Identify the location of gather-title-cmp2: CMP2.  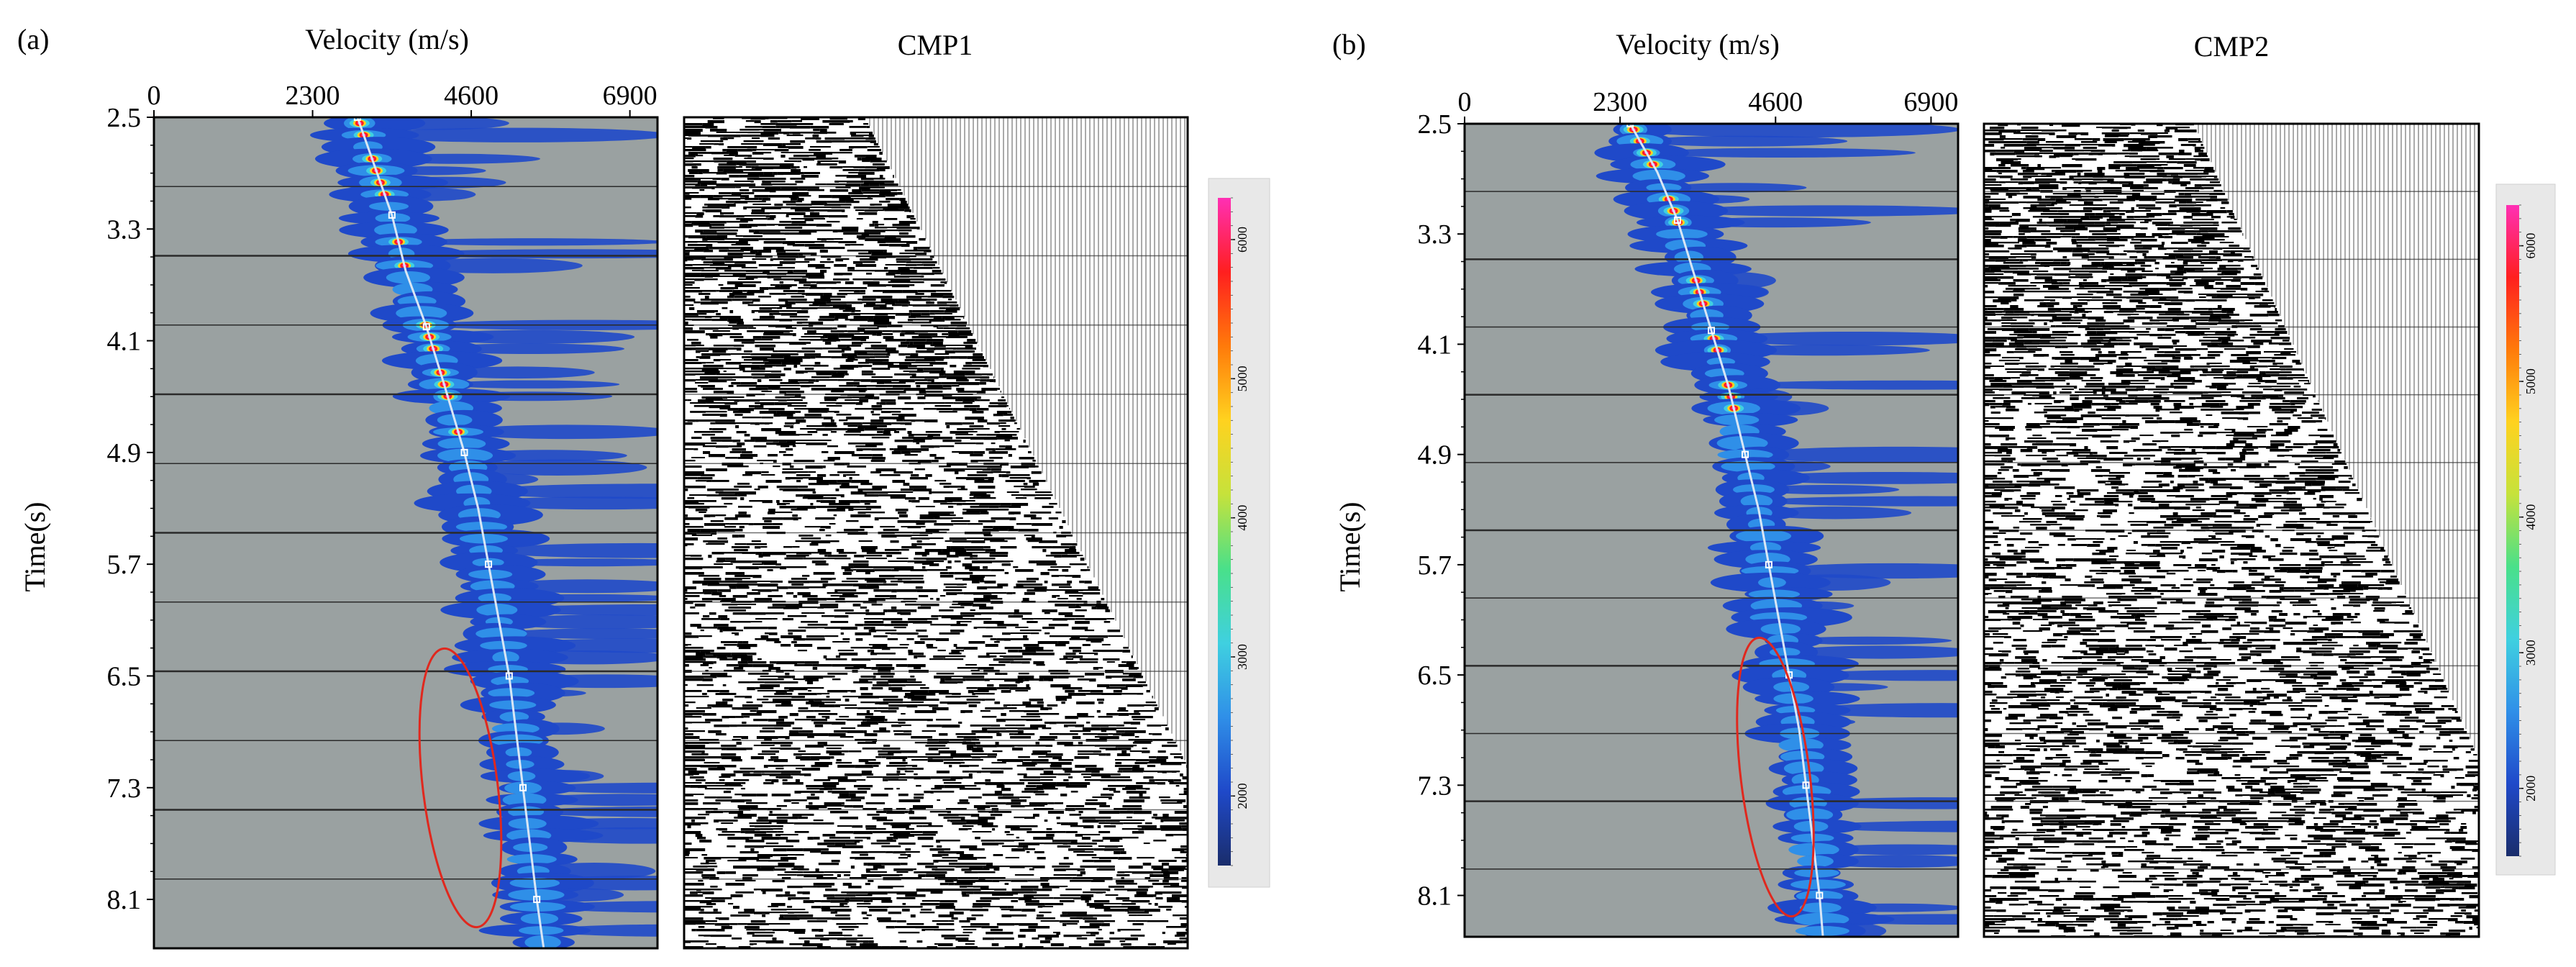
(2232, 47).